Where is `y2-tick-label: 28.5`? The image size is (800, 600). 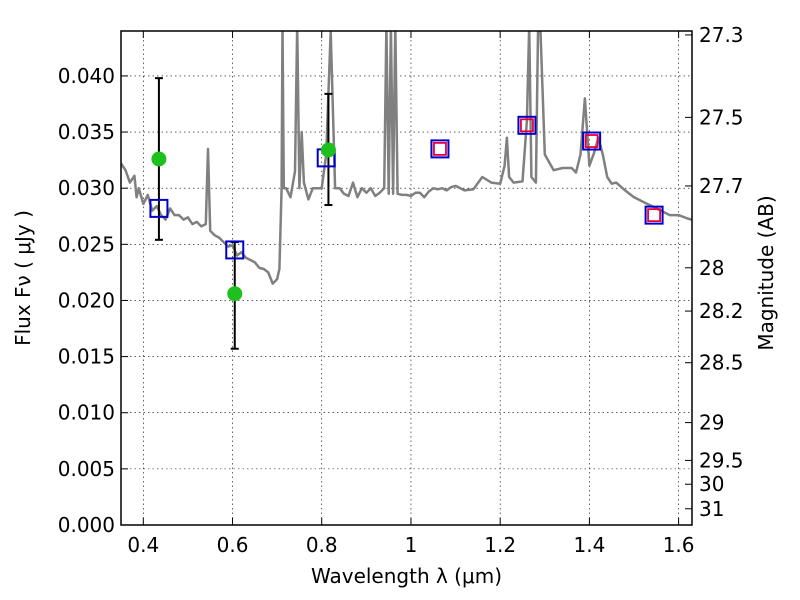 y2-tick-label: 28.5 is located at coordinates (721, 363).